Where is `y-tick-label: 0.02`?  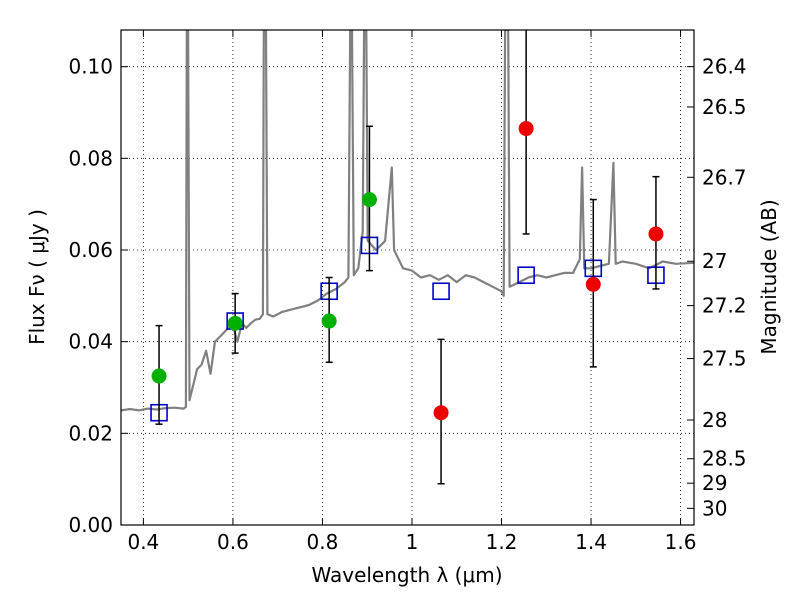
y-tick-label: 0.02 is located at coordinates (90, 433).